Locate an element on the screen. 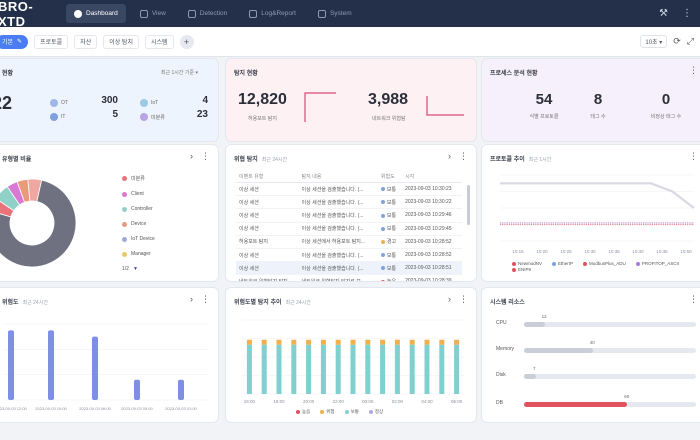 This screenshot has height=440, width=700. add-chip-button: + is located at coordinates (186, 41).